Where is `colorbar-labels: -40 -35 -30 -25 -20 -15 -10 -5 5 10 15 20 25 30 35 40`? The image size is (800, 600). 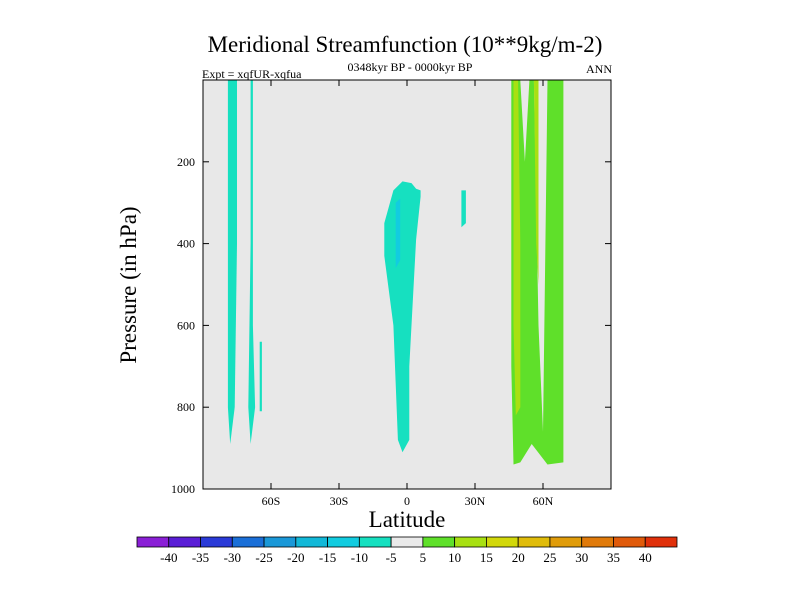
colorbar-labels: -40 -35 -30 -25 -20 -15 -10 -5 5 10 15 20 25 30 35 40 is located at coordinates (406, 557).